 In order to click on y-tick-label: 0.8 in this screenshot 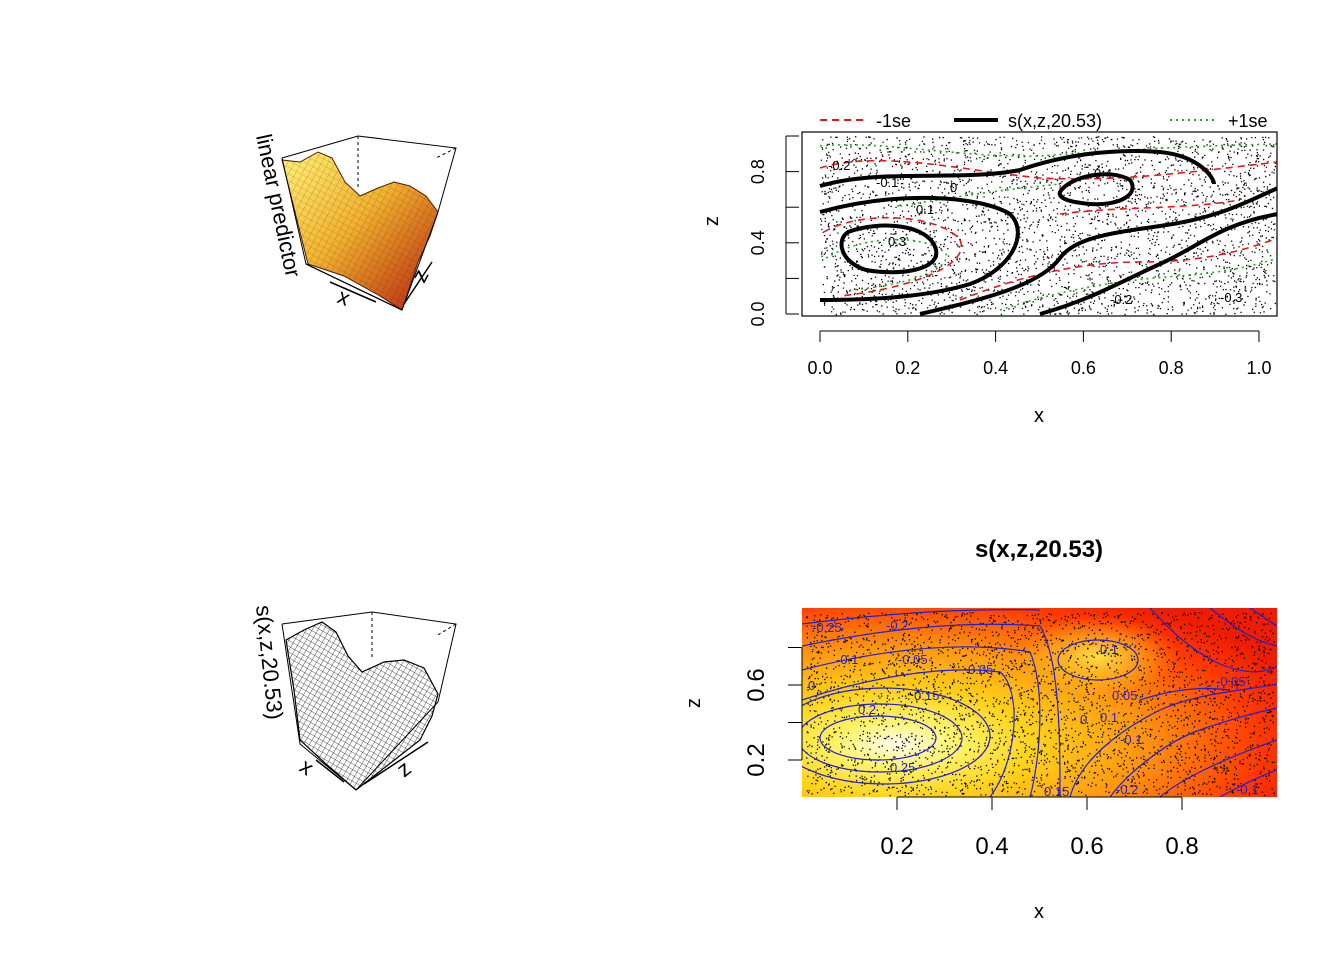, I will do `click(758, 171)`.